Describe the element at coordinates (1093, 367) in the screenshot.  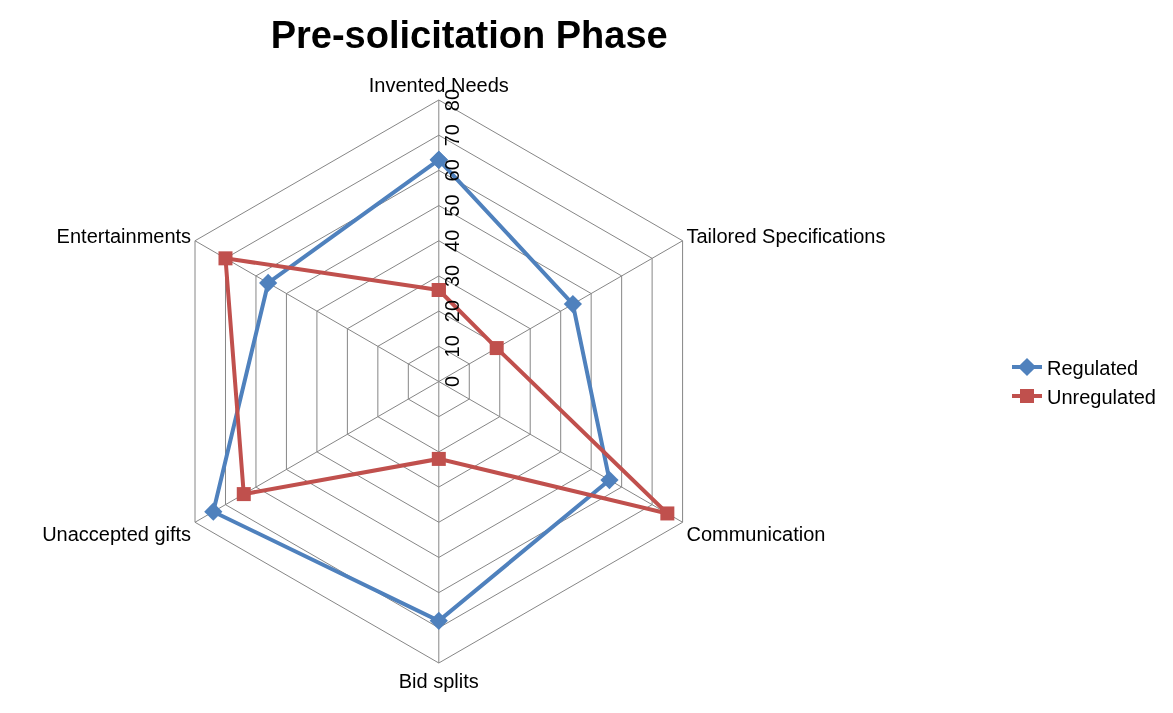
I see `legend-label: Regulated` at that location.